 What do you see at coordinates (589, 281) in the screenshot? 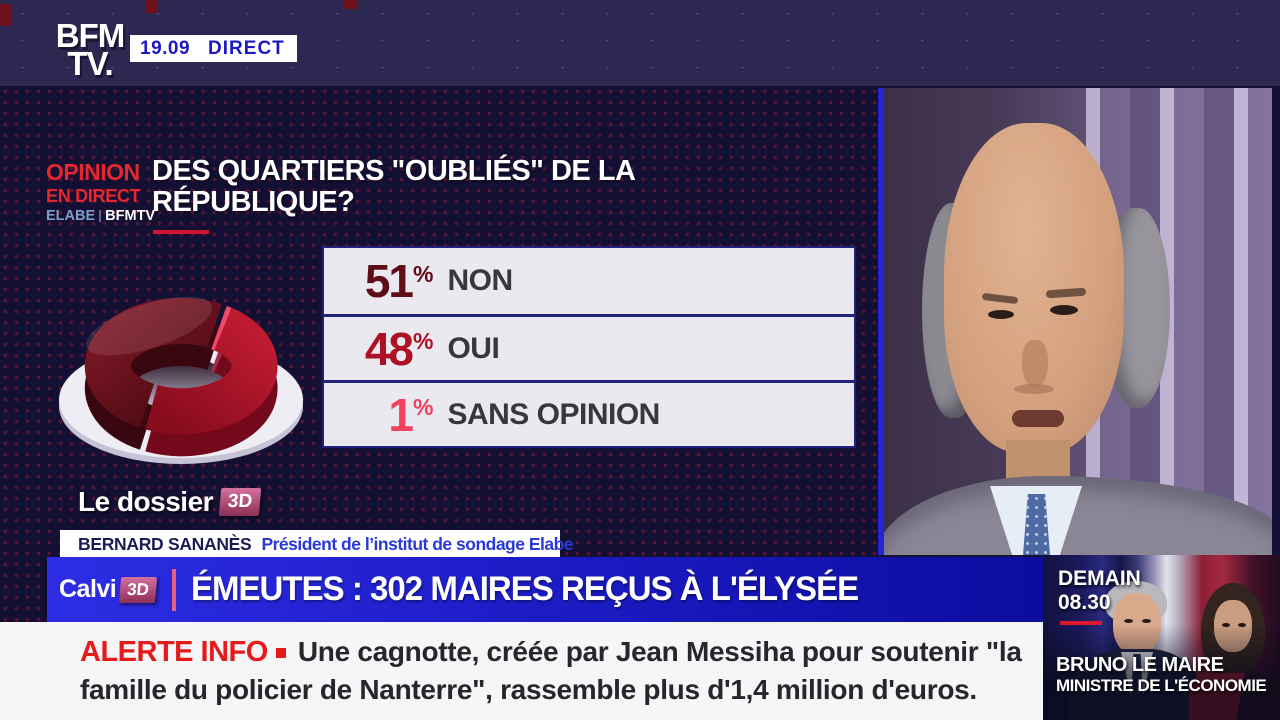
I see `poll-row-non: 51 % NON` at bounding box center [589, 281].